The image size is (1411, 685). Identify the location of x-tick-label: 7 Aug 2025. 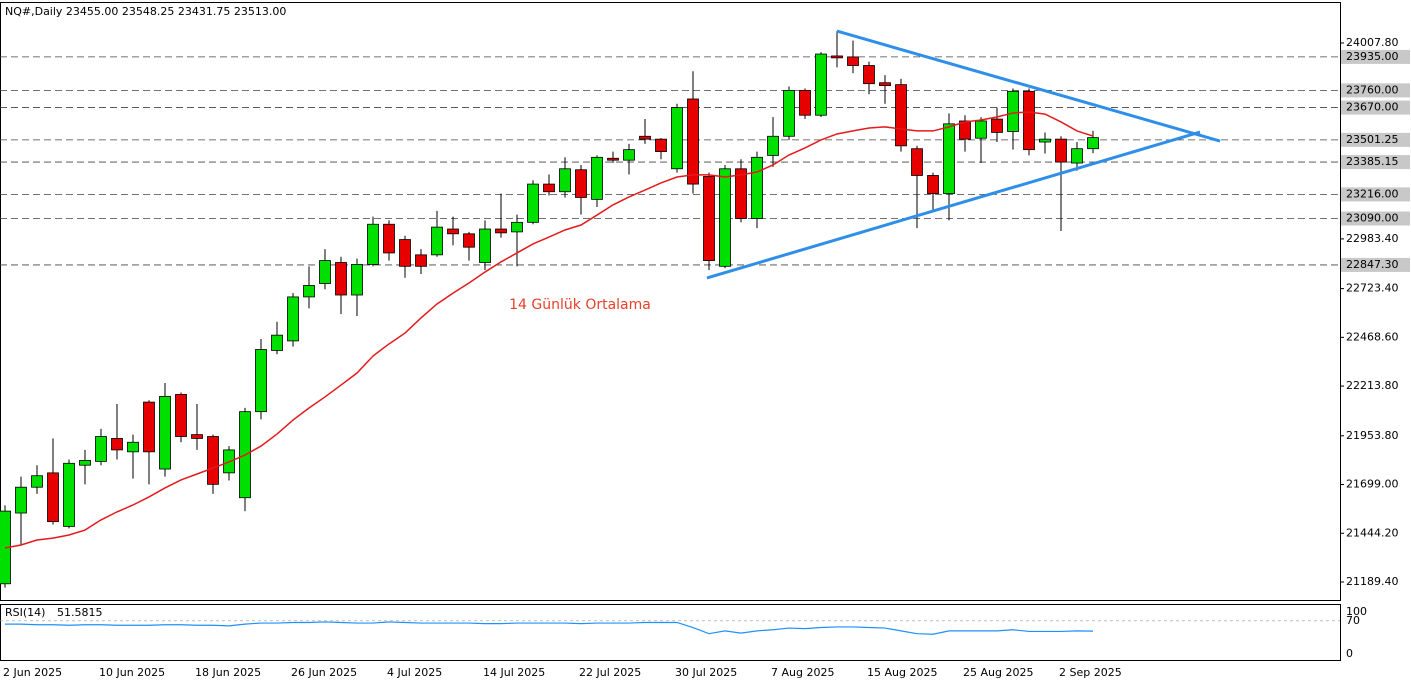
(802, 672).